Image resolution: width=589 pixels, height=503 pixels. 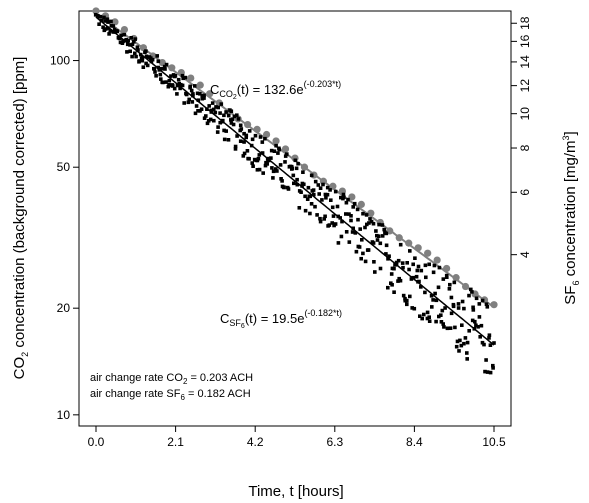 What do you see at coordinates (60, 61) in the screenshot?
I see `y-left-tick-label: 100` at bounding box center [60, 61].